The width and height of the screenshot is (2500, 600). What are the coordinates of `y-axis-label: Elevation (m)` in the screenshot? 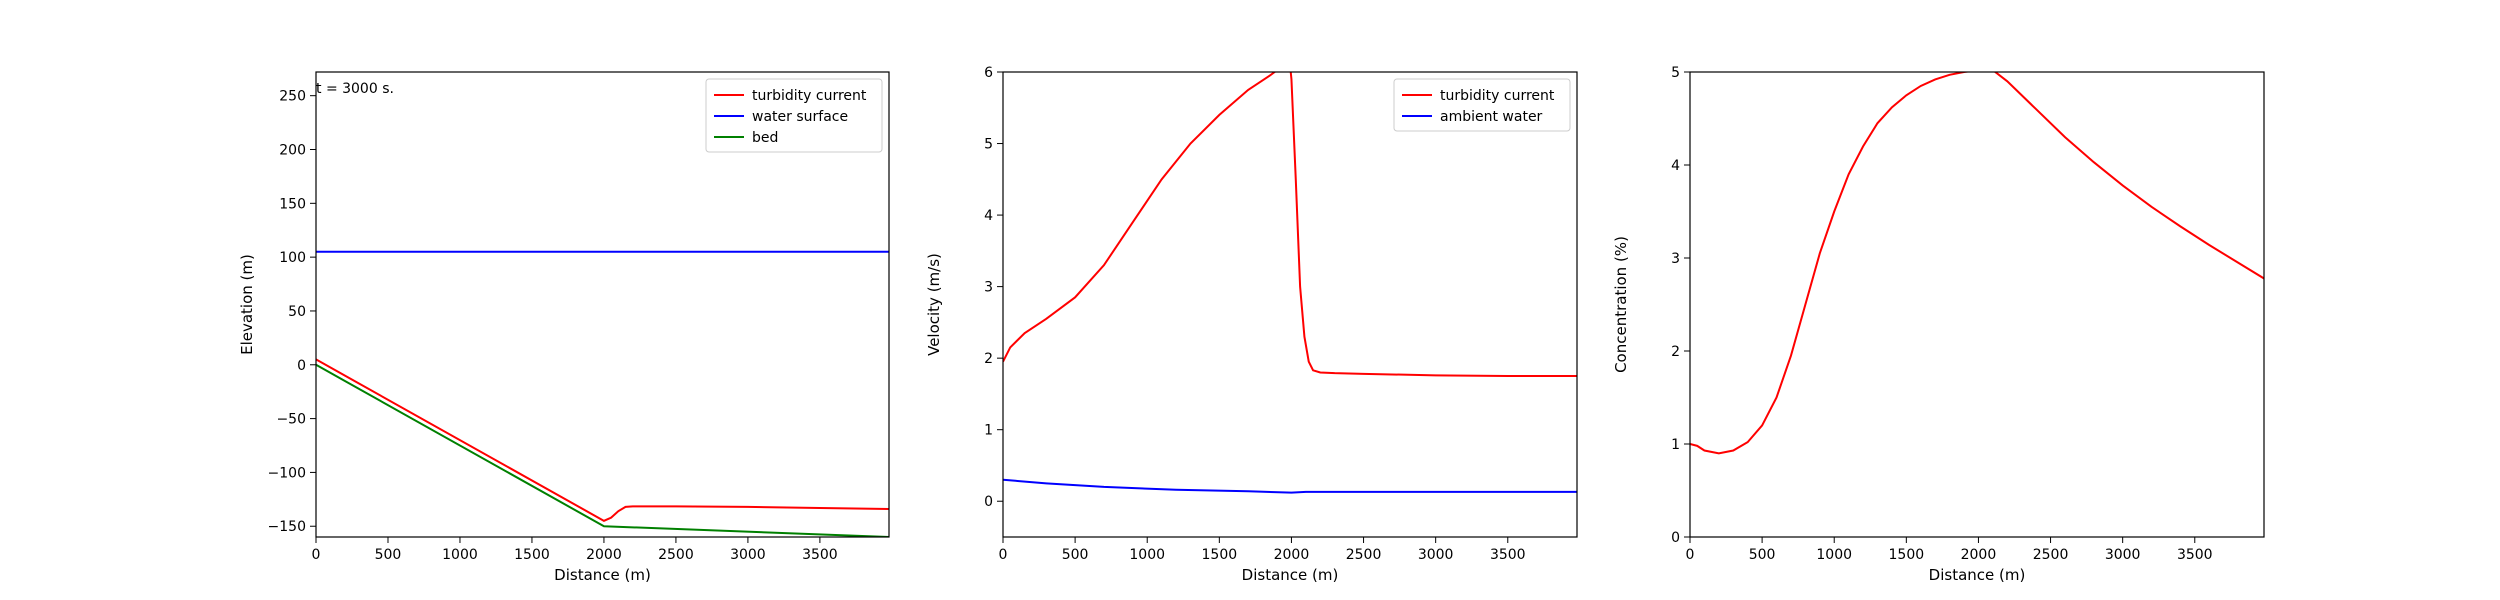 It's located at (247, 304).